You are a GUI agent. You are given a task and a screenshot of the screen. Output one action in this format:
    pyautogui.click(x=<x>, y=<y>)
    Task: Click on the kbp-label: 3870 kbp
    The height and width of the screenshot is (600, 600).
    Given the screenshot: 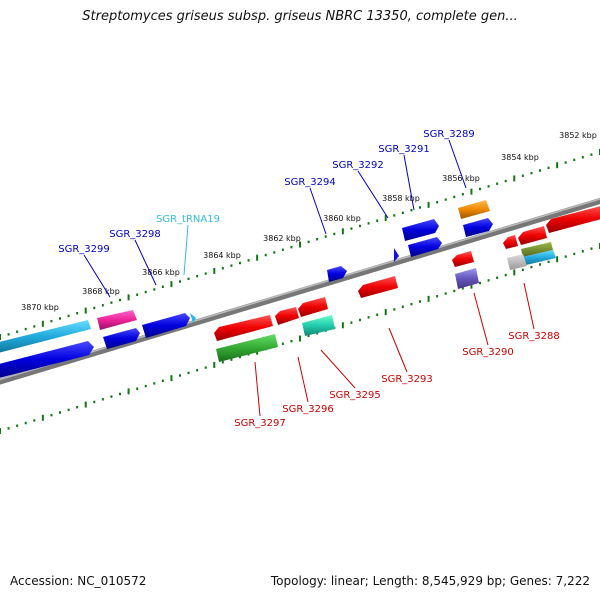 What is the action you would take?
    pyautogui.click(x=40, y=307)
    